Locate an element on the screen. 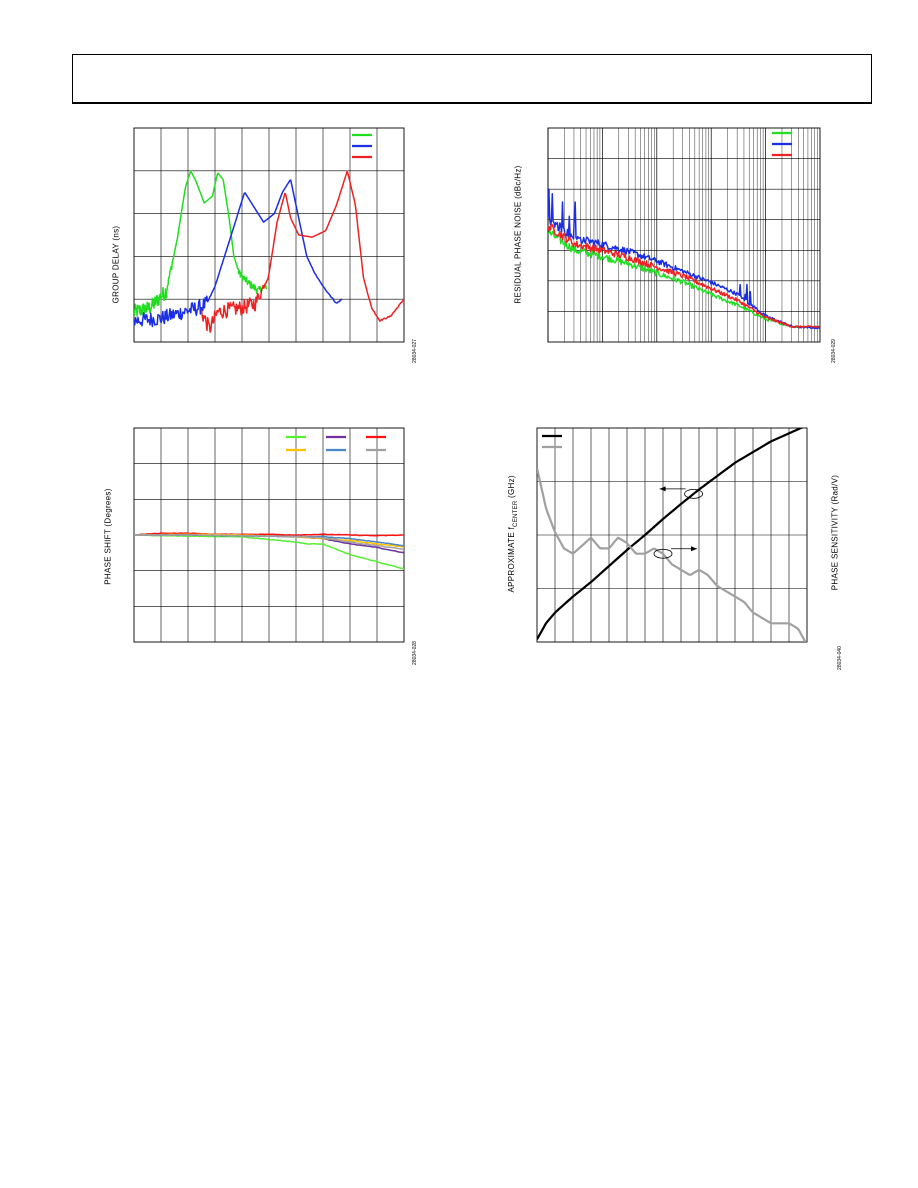 This screenshot has height=1188, width=918. residual-phase-noise-figure: RESIDUAL PHASE NOISE (dBc/Hz) 28034-029 is located at coordinates (670, 250).